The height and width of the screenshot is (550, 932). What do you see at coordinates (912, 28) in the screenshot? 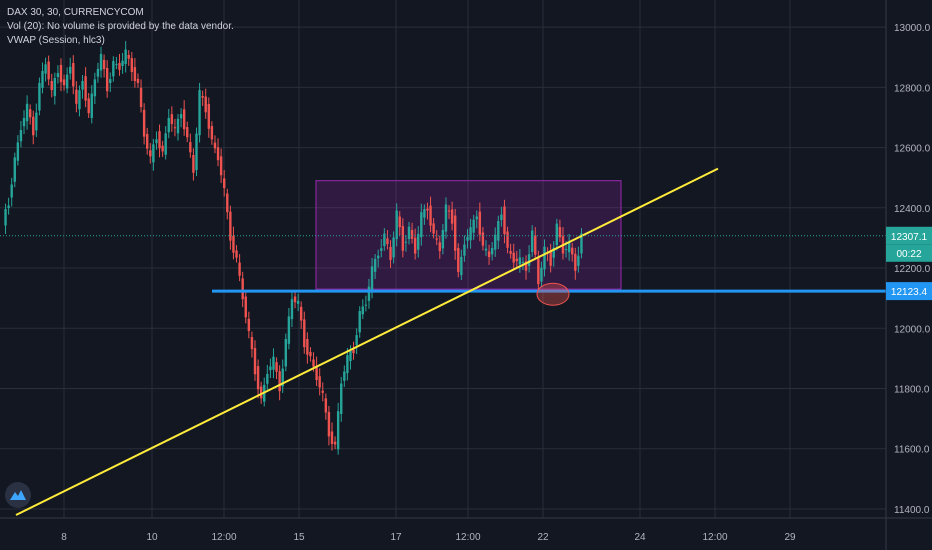
I see `y-tick-label: 13000.0` at bounding box center [912, 28].